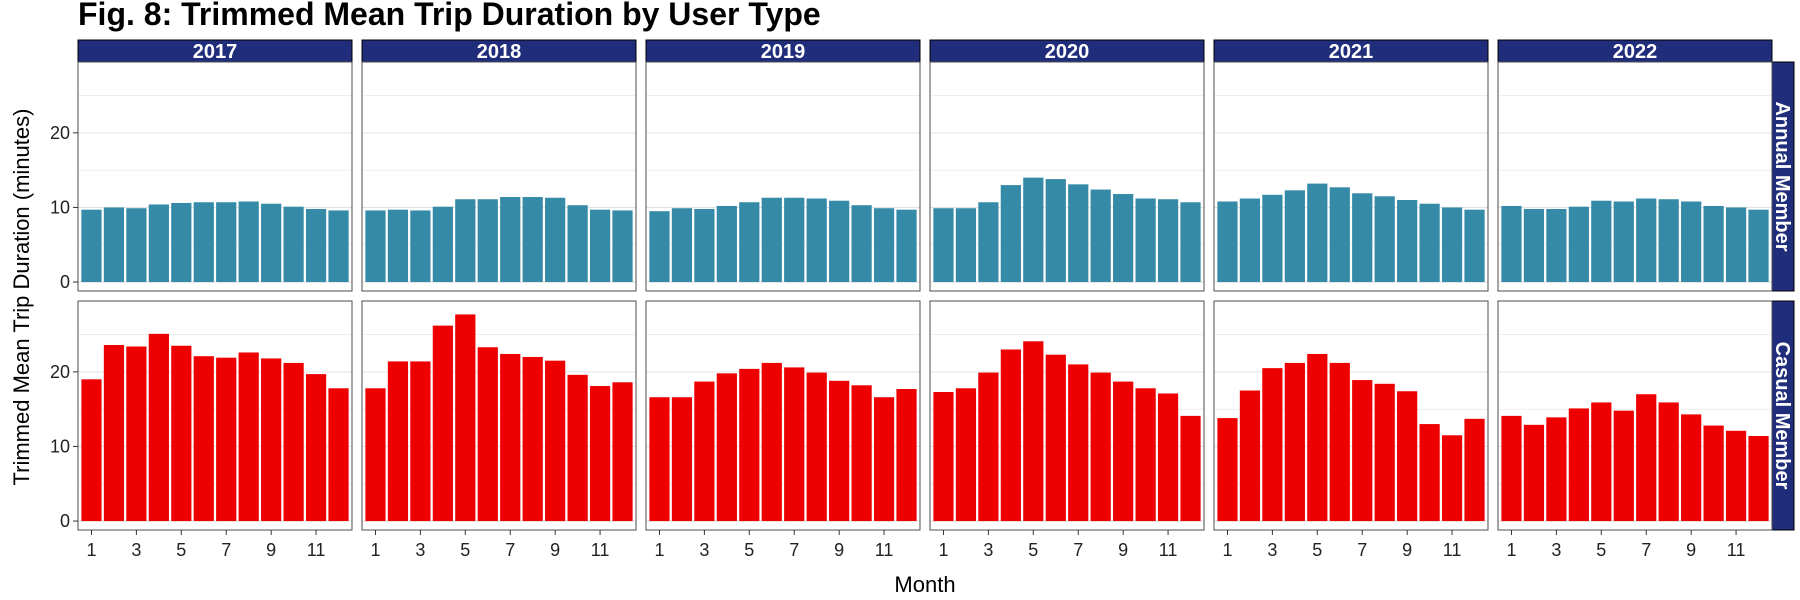 This screenshot has width=1800, height=600. I want to click on facet-strip-label-2021: 2021, so click(1351, 52).